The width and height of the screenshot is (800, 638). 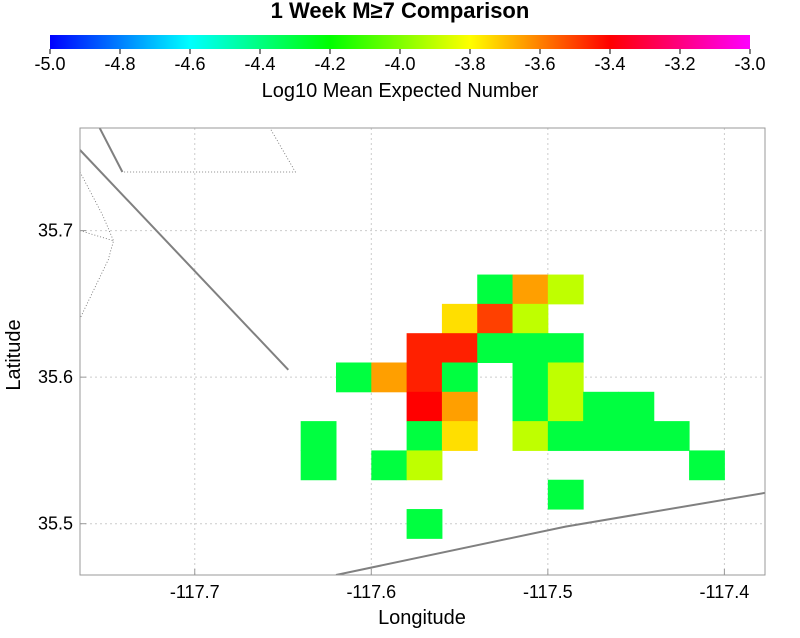 What do you see at coordinates (14, 354) in the screenshot?
I see `y-axis-label: Latitude` at bounding box center [14, 354].